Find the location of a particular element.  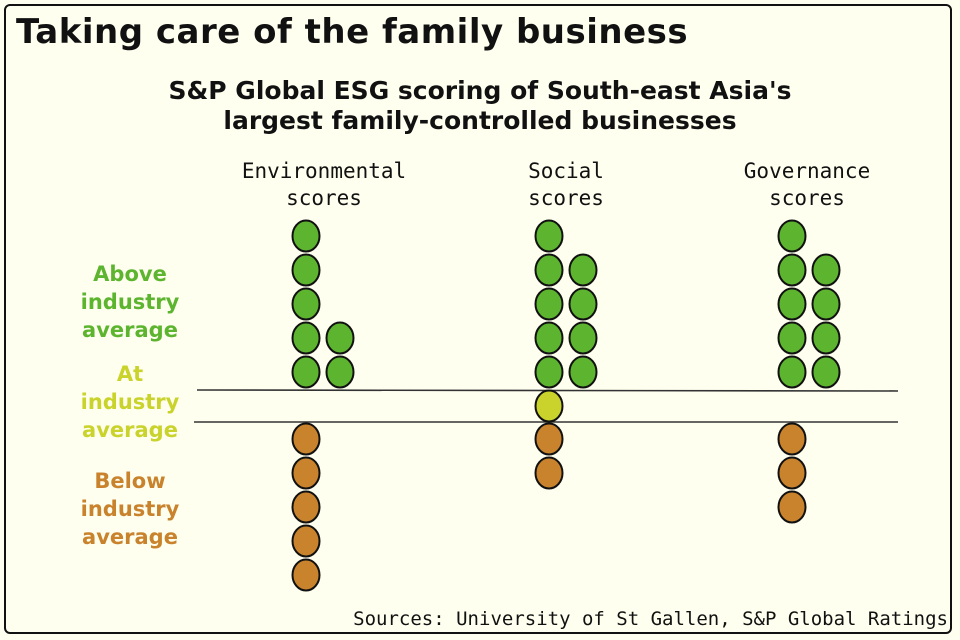

row-label-below: Below industry average is located at coordinates (130, 509).